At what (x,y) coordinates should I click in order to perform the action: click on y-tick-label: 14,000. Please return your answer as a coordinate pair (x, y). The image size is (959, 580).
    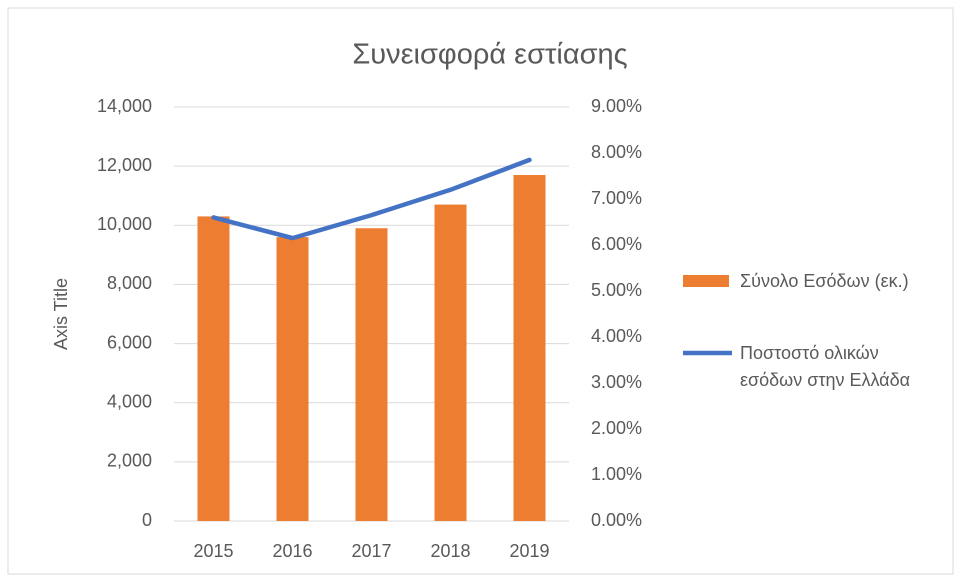
    Looking at the image, I should click on (124, 106).